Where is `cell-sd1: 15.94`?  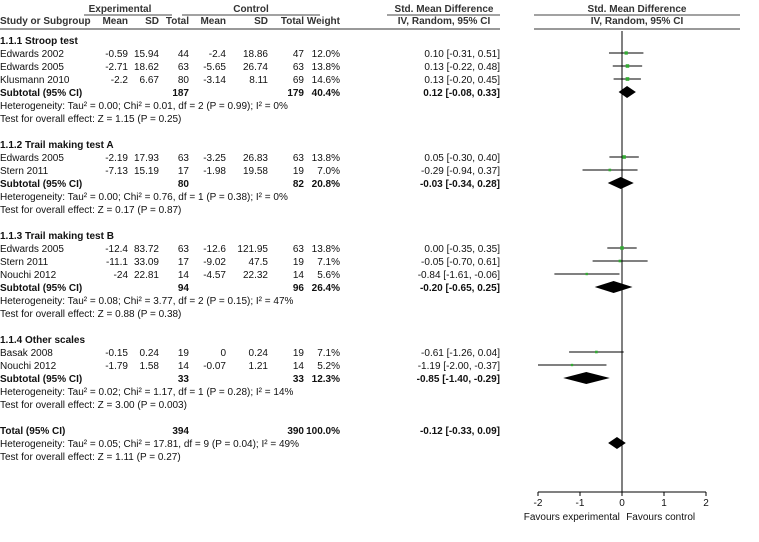 cell-sd1: 15.94 is located at coordinates (146, 54).